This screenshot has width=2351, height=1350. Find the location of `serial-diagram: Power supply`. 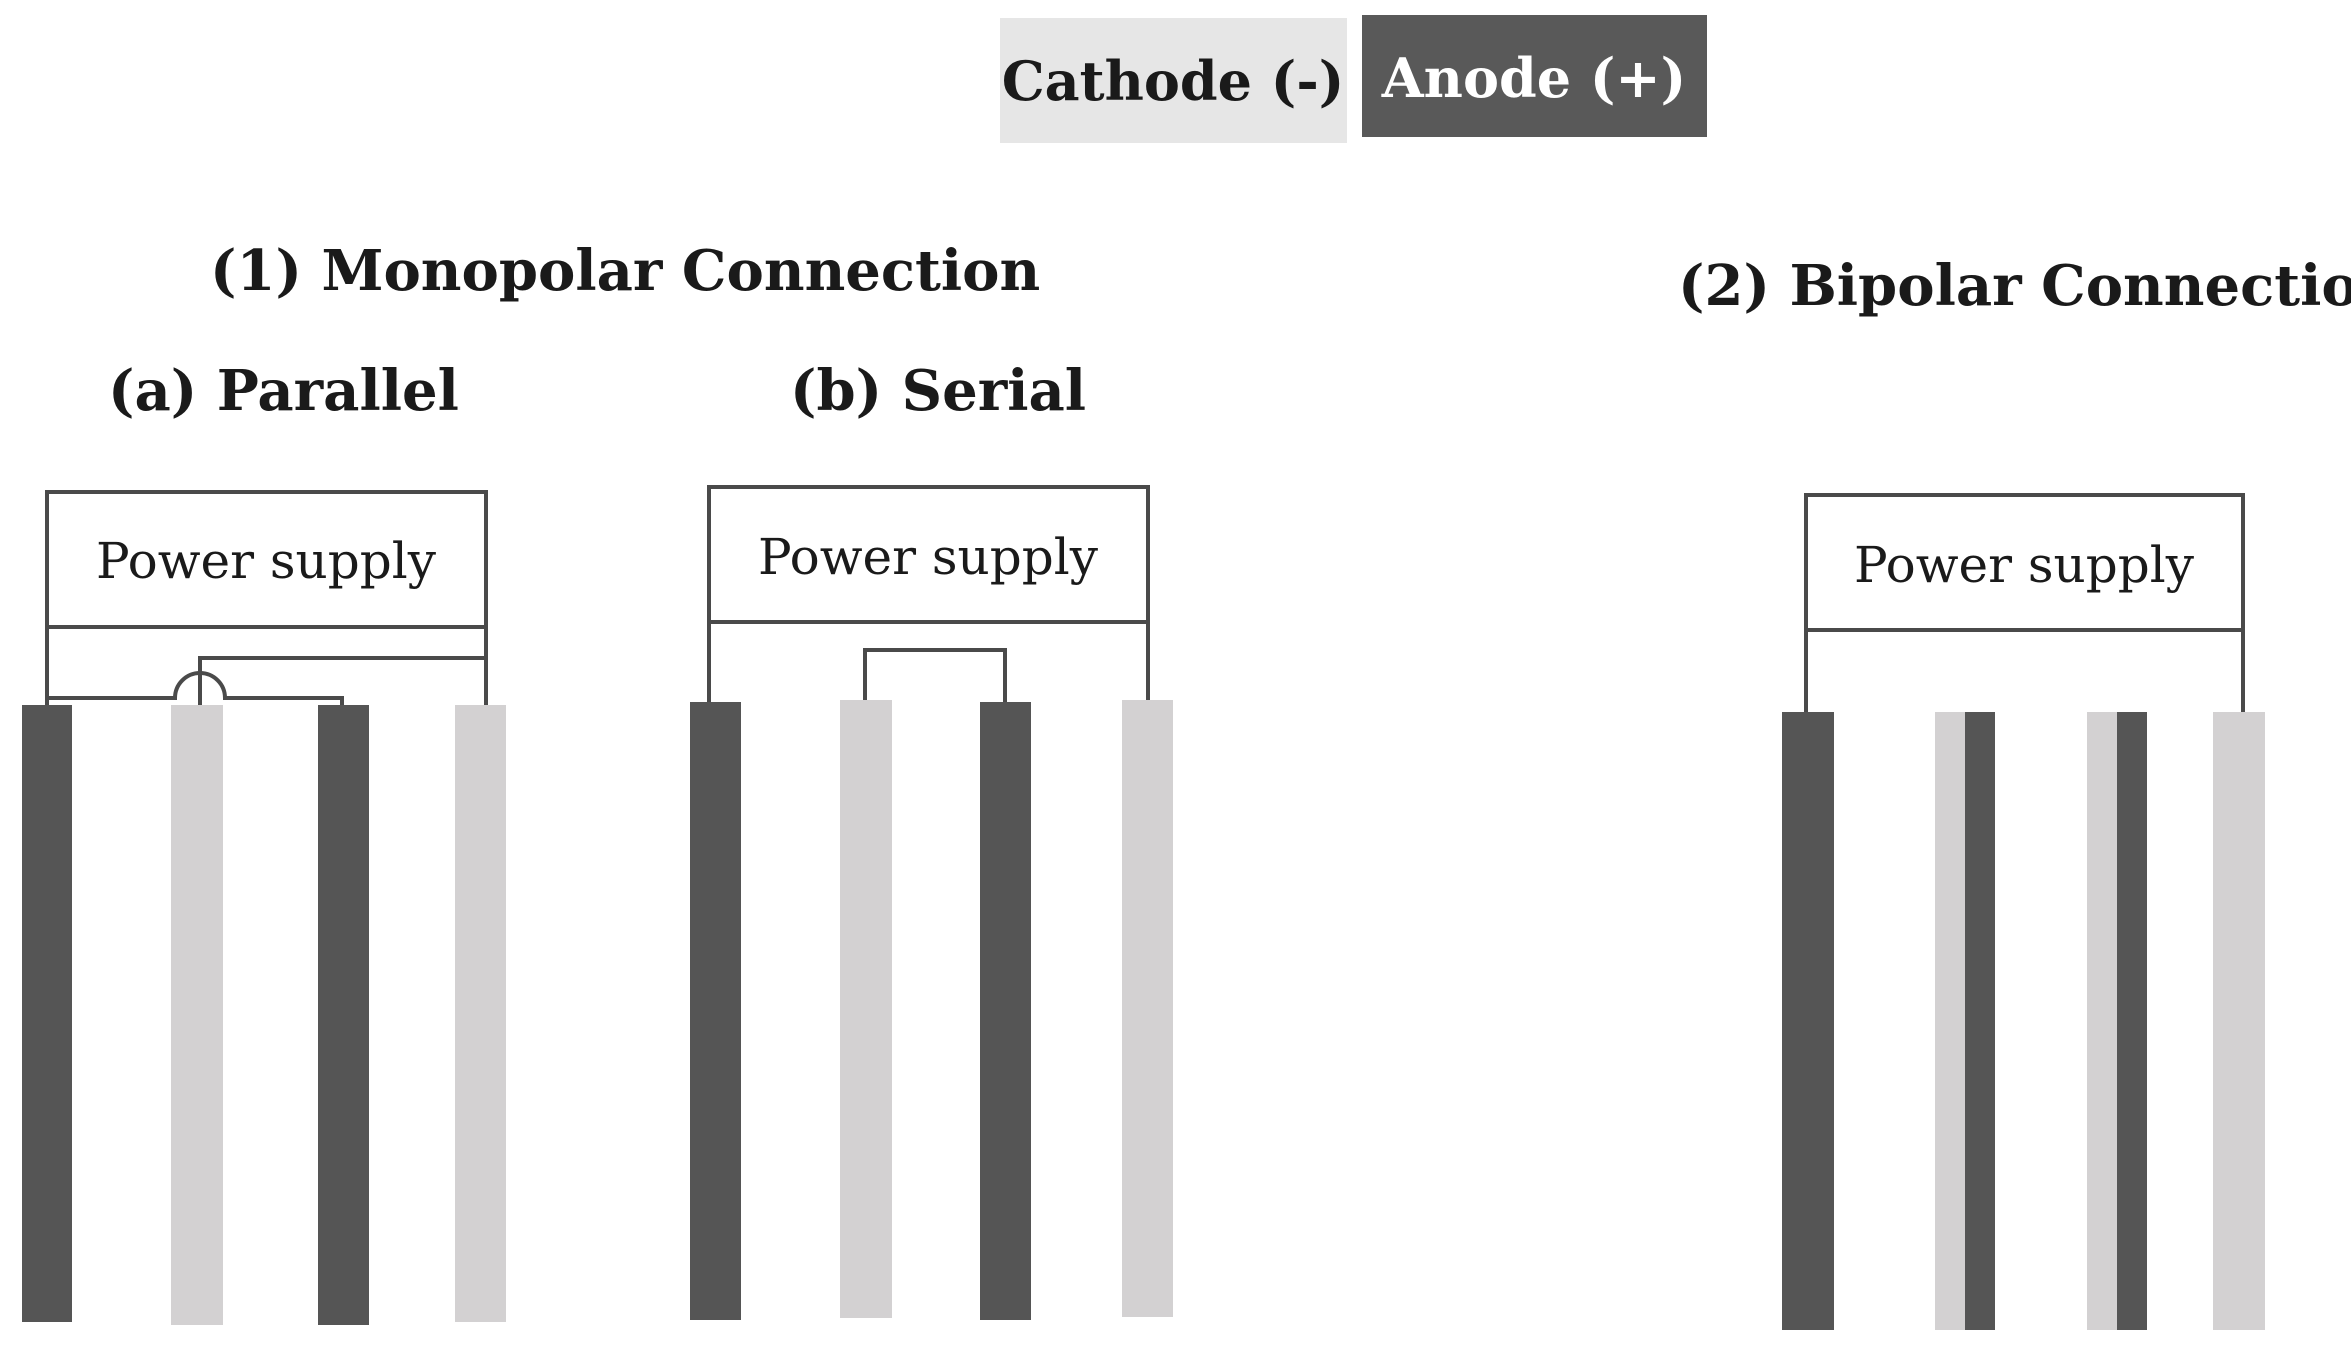

serial-diagram: Power supply is located at coordinates (931, 902).